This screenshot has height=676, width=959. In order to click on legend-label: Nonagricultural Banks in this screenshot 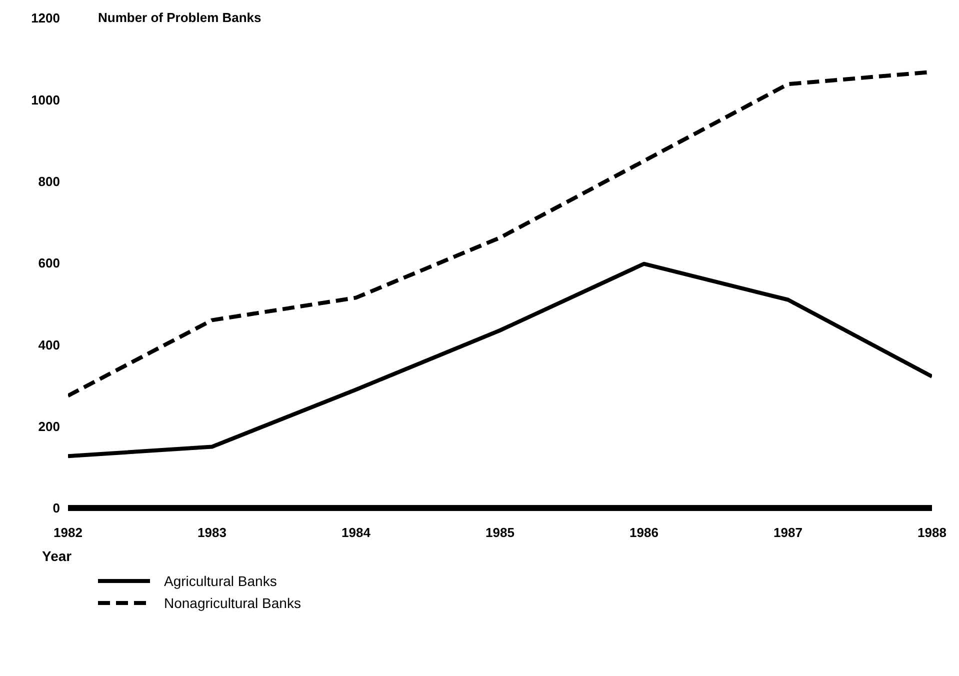, I will do `click(232, 603)`.